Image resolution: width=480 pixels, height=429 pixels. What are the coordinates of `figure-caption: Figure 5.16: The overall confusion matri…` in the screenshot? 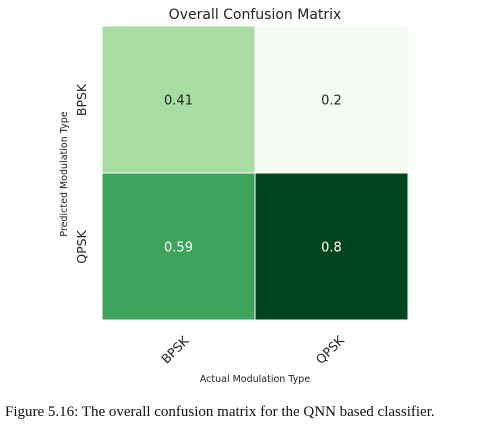 It's located at (220, 412).